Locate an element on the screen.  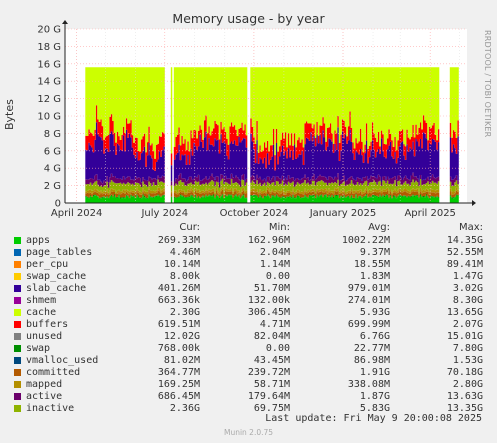
y-tick-label: 16 G is located at coordinates (49, 64).